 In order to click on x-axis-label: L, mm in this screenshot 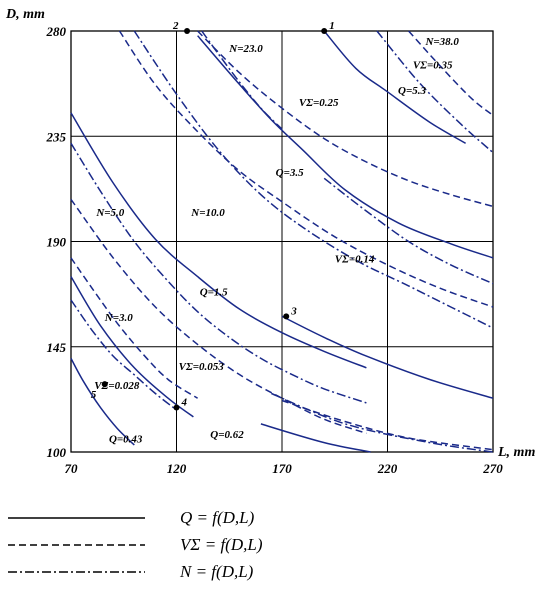, I will do `click(516, 452)`.